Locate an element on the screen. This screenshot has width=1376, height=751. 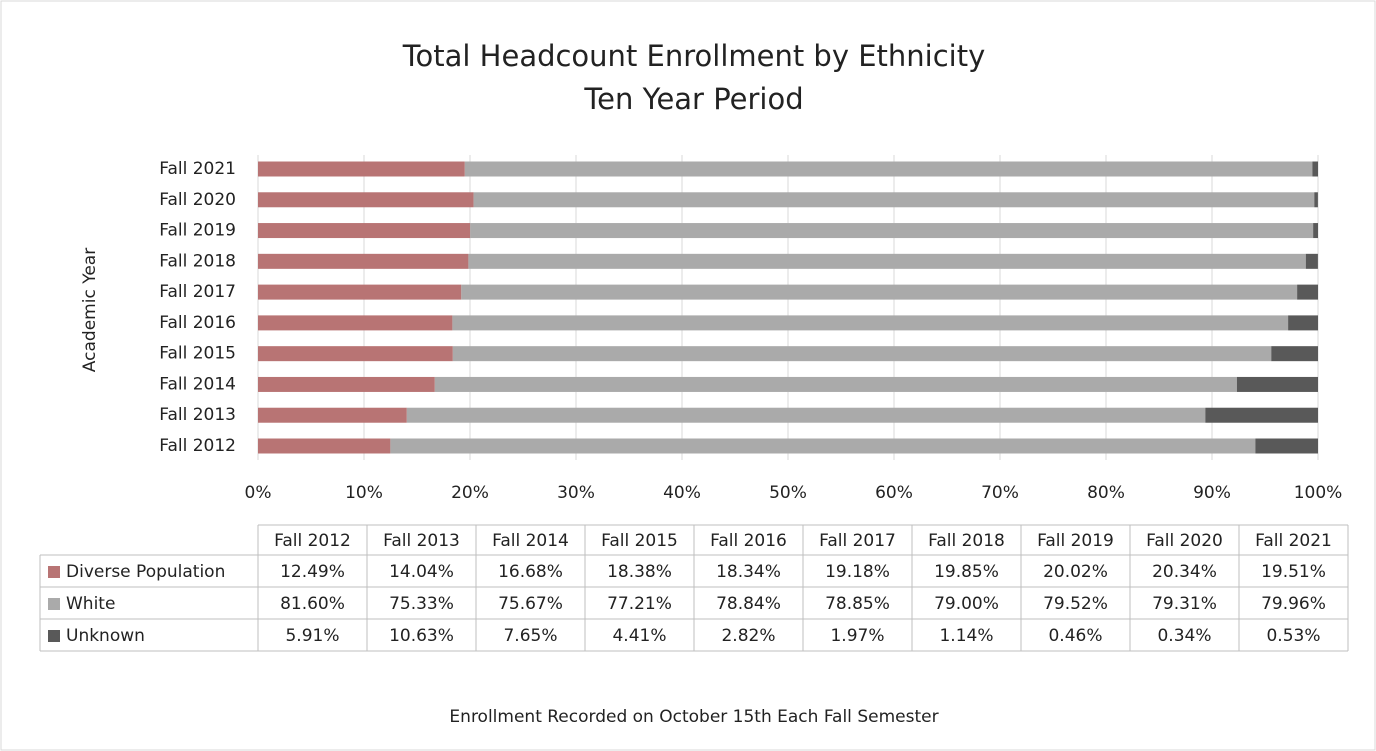
table-cell: 18.38% is located at coordinates (639, 572).